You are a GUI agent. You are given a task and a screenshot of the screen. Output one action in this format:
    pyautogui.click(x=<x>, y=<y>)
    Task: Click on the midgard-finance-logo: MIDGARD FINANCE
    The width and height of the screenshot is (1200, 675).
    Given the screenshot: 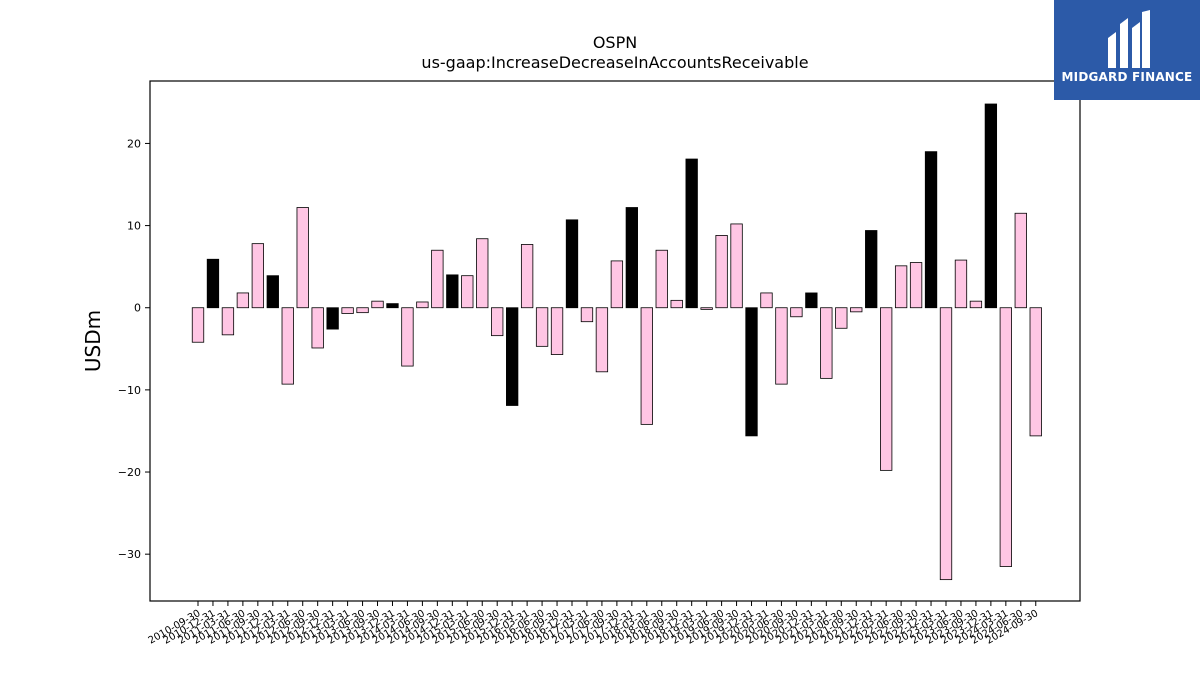 What is the action you would take?
    pyautogui.click(x=1127, y=50)
    